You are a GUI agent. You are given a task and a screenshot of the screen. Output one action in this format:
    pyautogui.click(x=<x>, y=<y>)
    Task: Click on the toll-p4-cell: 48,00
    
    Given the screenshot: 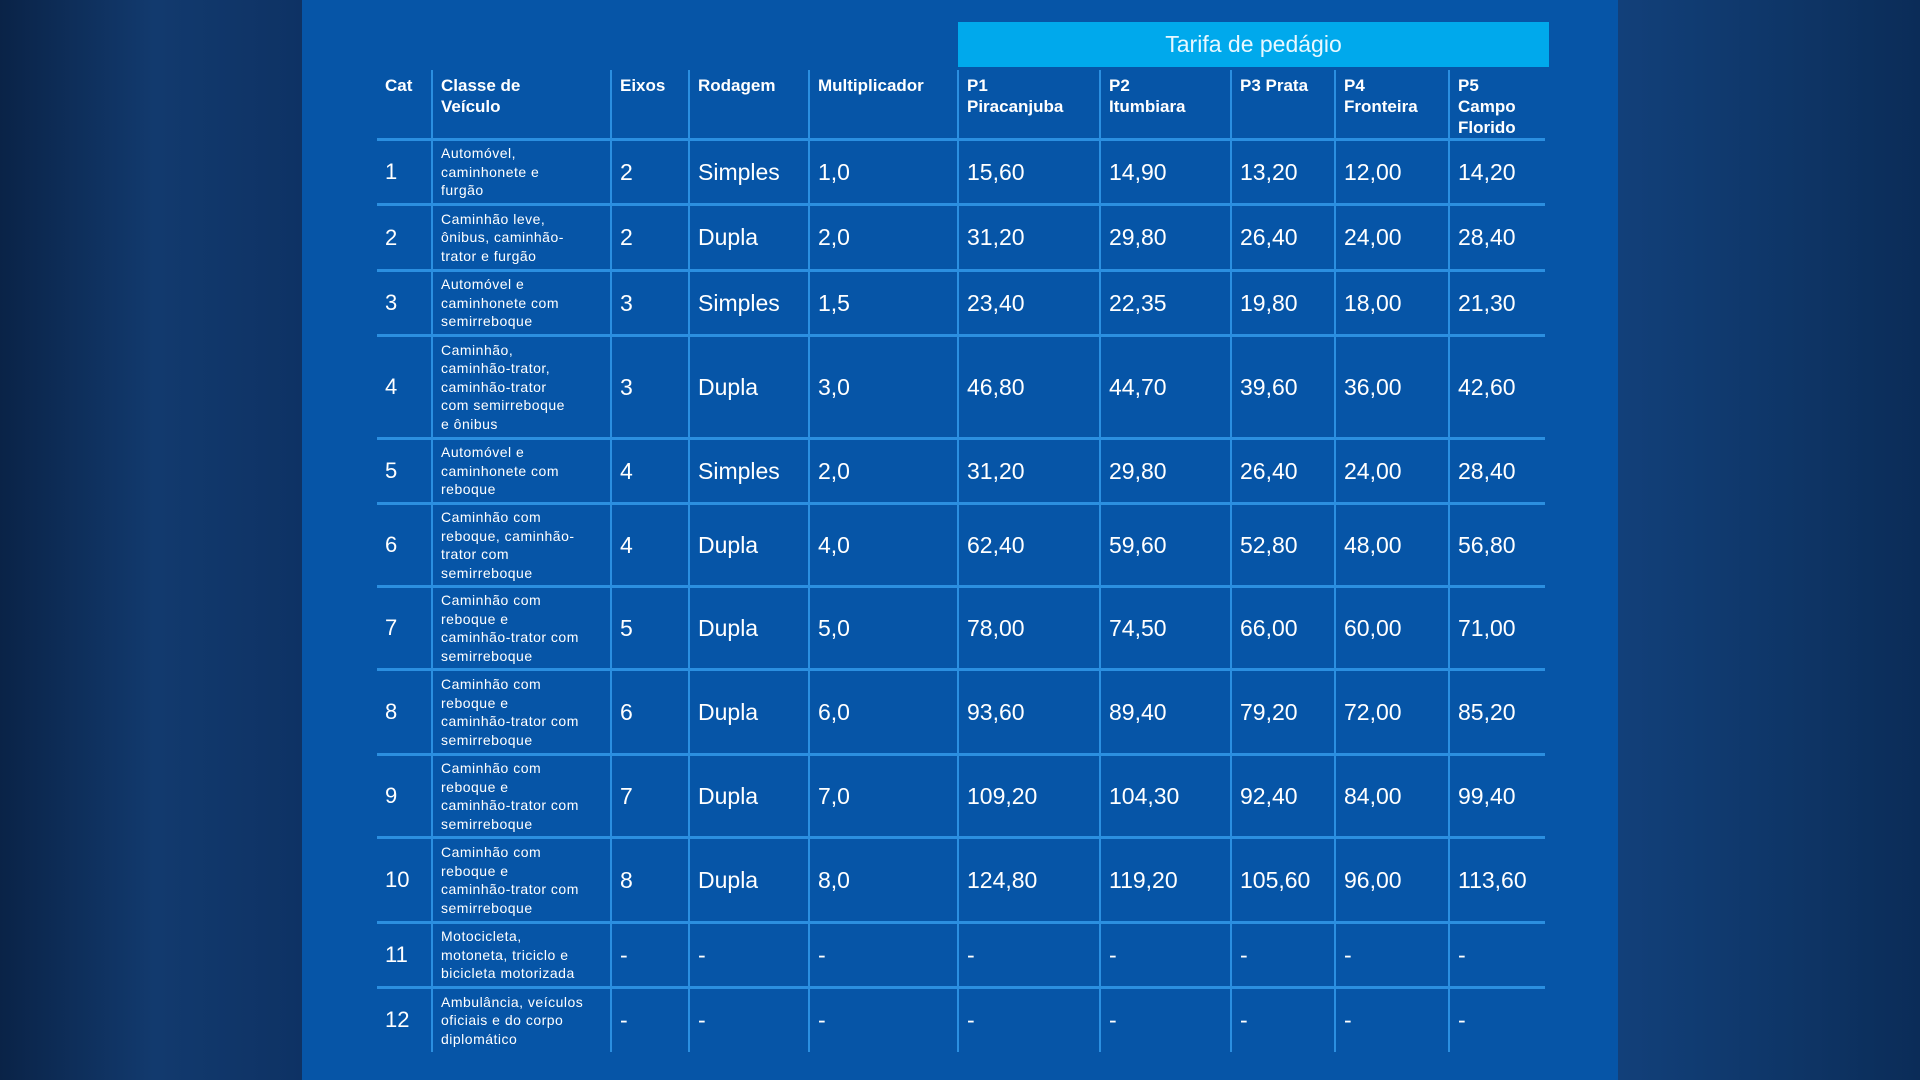 What is the action you would take?
    pyautogui.click(x=1391, y=544)
    